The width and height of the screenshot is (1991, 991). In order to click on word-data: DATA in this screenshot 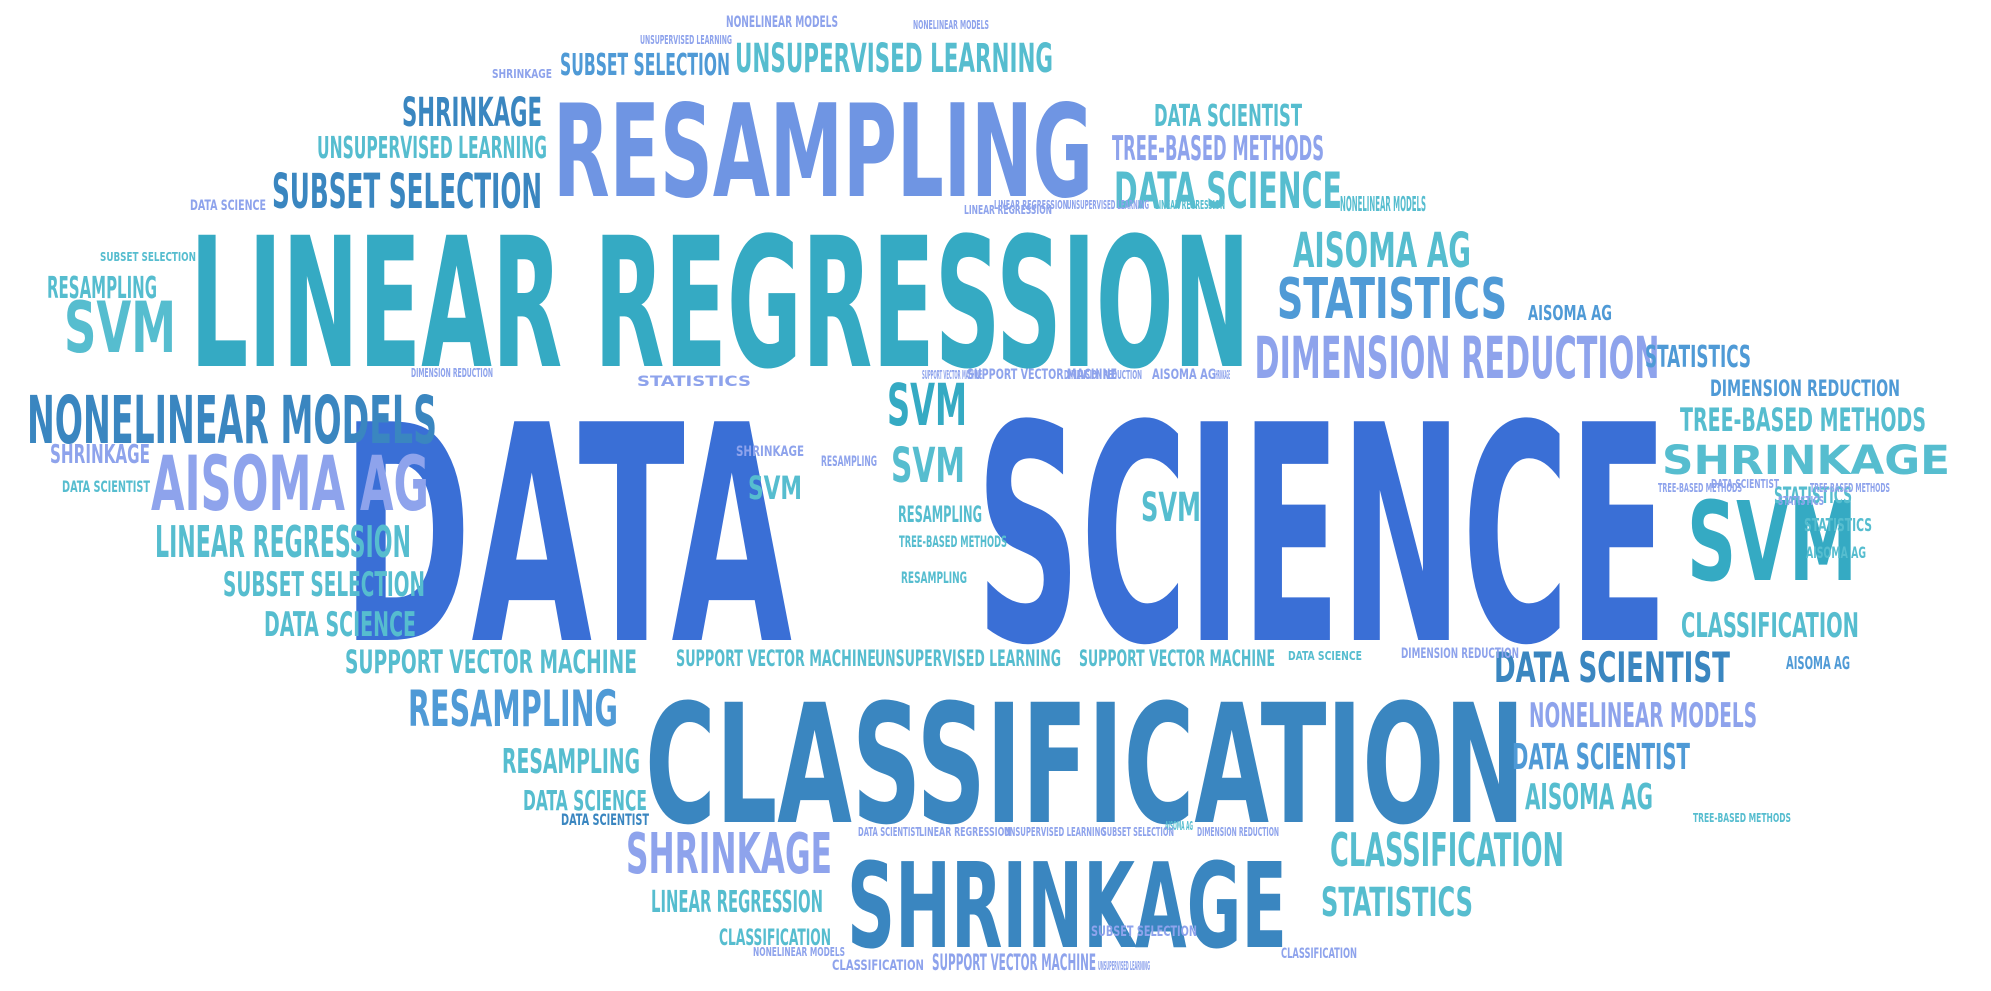, I will do `click(567, 536)`.